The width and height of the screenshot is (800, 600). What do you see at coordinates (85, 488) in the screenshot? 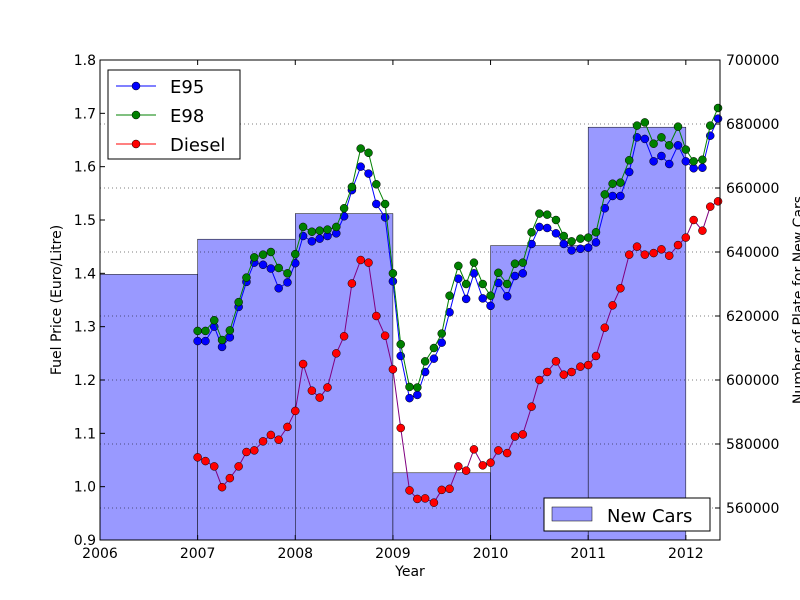
I see `y-left-tick-label-1: 1.0` at bounding box center [85, 488].